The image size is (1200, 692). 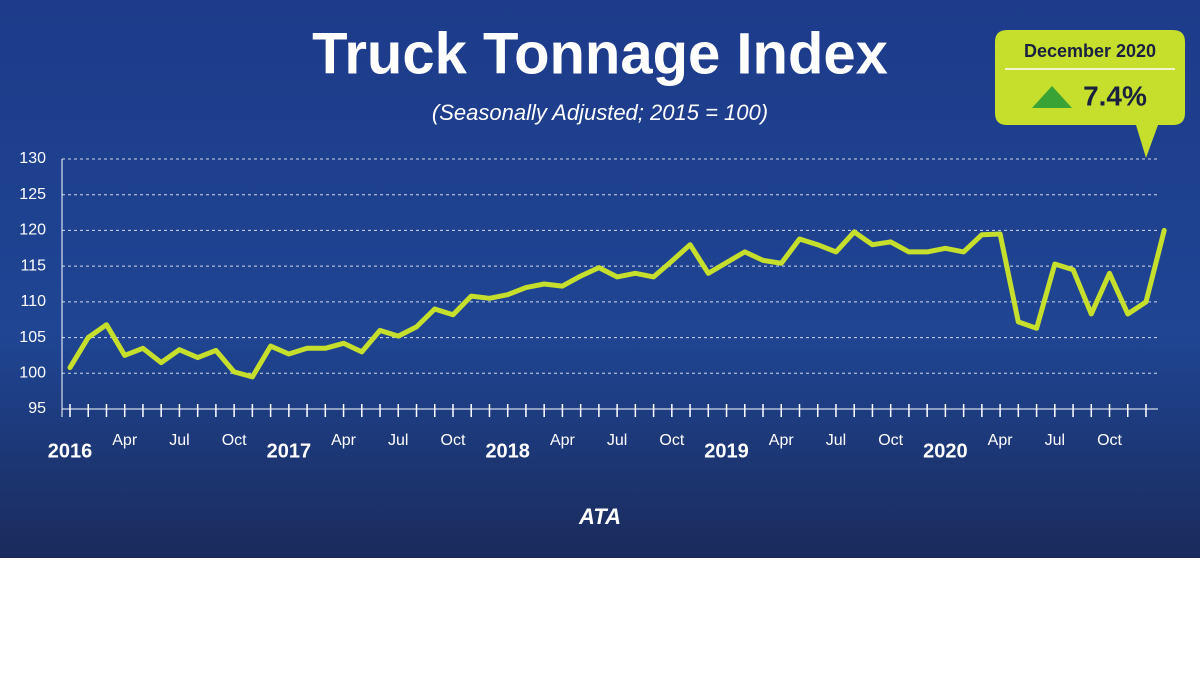 I want to click on y-tick-label: 105, so click(x=32, y=337).